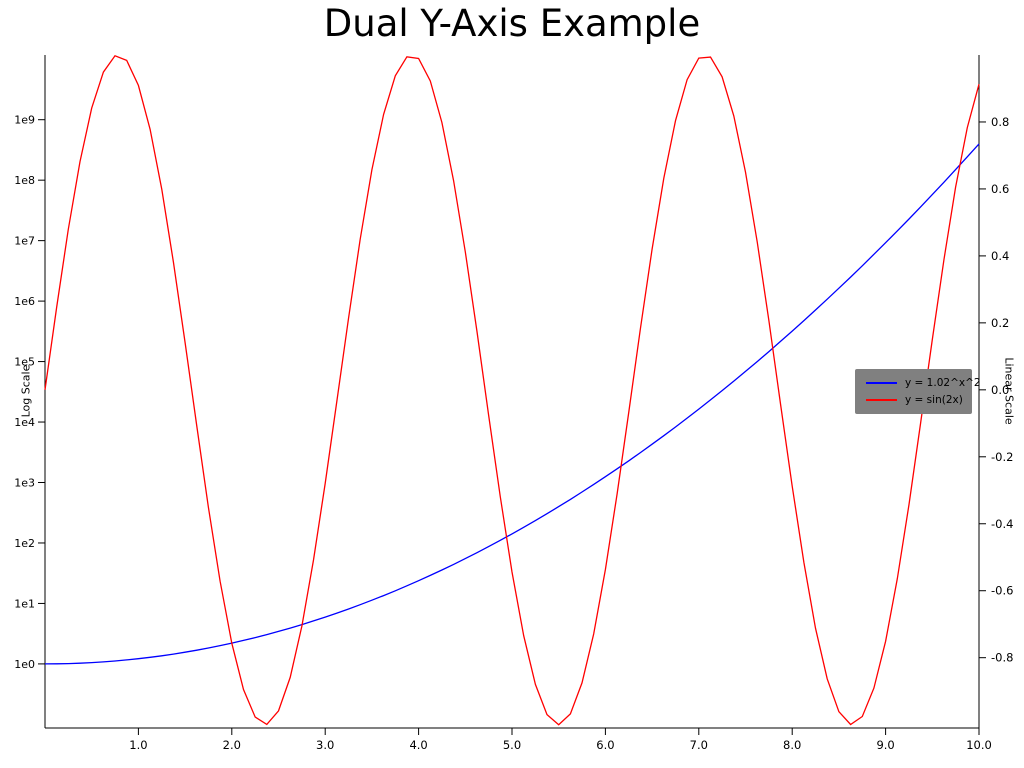 The image size is (1024, 768). What do you see at coordinates (24, 120) in the screenshot?
I see `y-left-tick-label: 1e9` at bounding box center [24, 120].